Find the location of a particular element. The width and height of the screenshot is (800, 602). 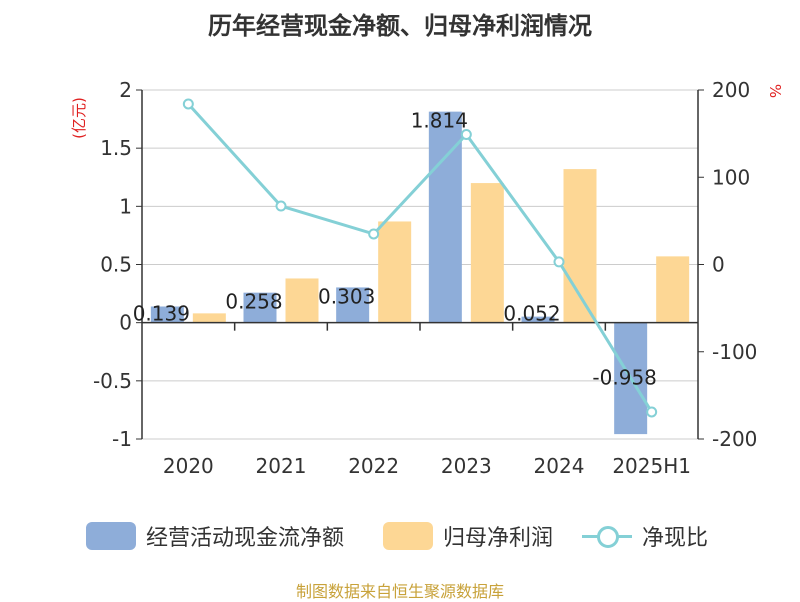

category-label: 2021 is located at coordinates (281, 466).